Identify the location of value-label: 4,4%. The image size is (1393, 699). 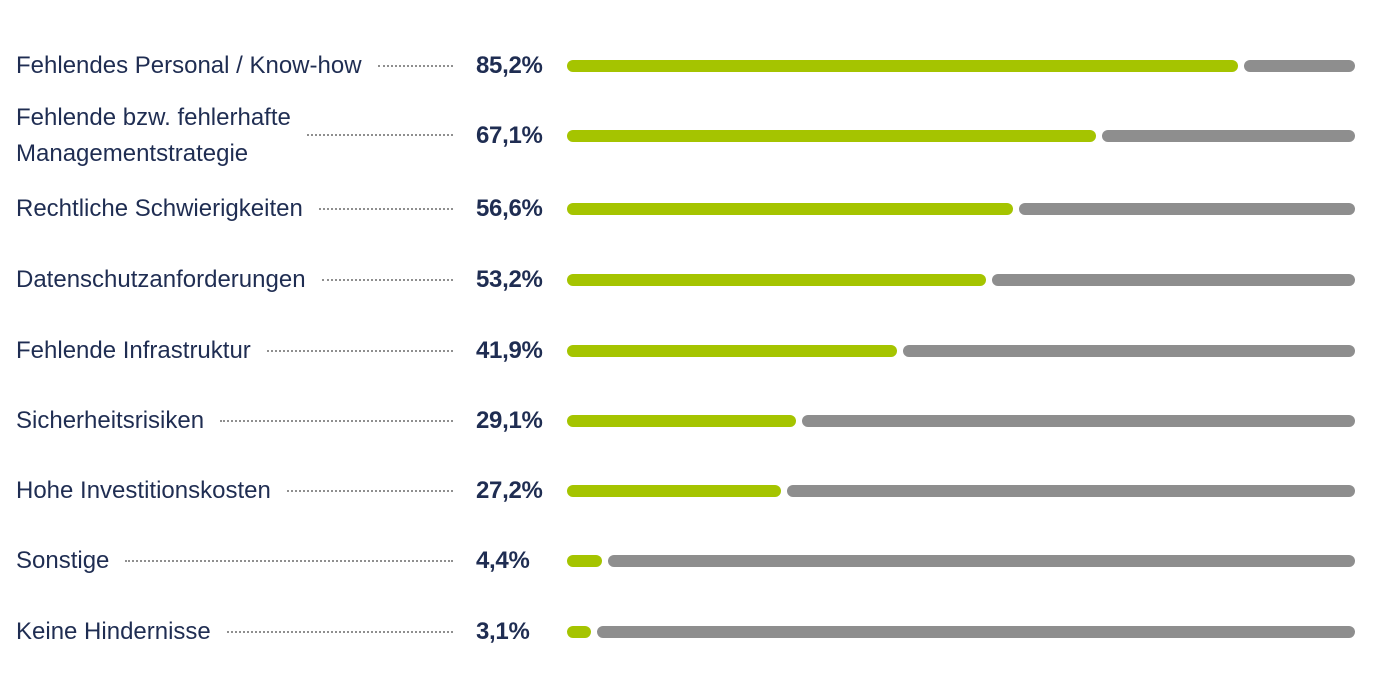
(503, 560).